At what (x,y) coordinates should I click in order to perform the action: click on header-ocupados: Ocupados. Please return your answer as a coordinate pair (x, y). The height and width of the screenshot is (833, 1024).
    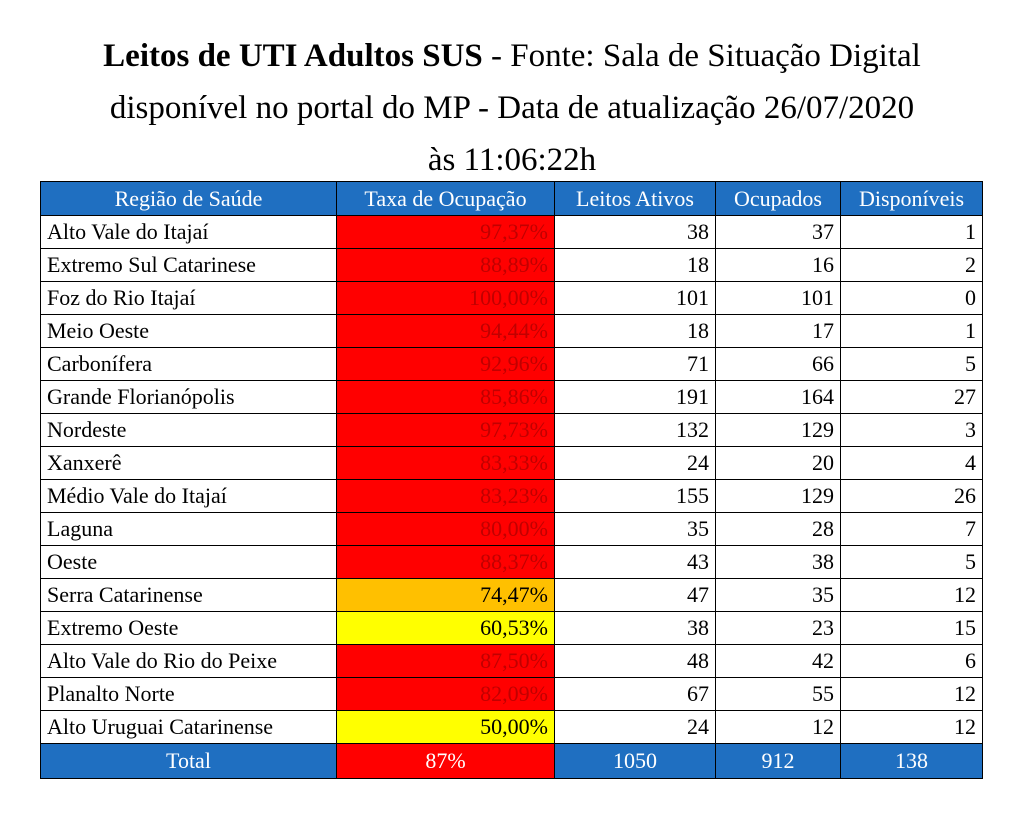
    Looking at the image, I should click on (778, 198).